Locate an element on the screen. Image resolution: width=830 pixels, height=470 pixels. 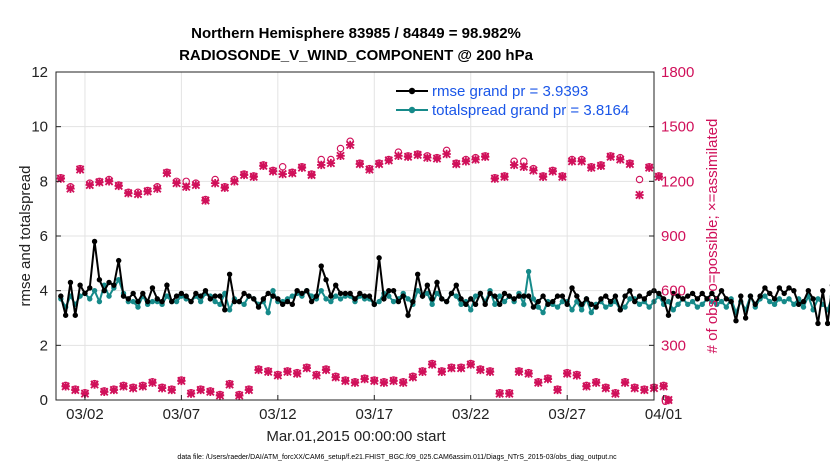
obs-possible-marker is located at coordinates (340, 148).